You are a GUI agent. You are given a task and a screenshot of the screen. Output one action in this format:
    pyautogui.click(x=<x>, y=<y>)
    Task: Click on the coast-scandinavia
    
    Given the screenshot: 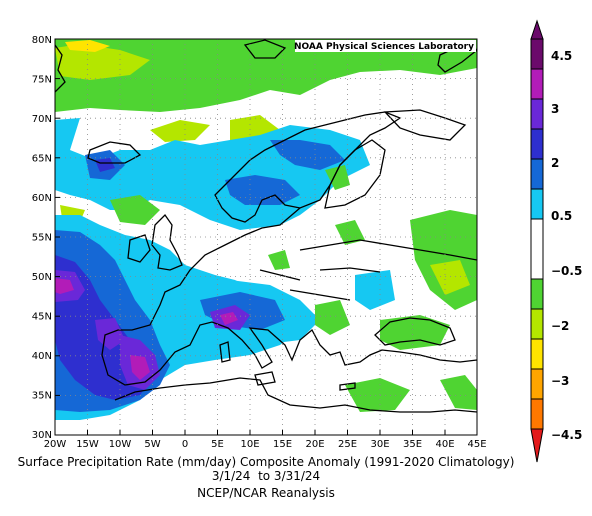 What is the action you would take?
    pyautogui.click(x=308, y=167)
    